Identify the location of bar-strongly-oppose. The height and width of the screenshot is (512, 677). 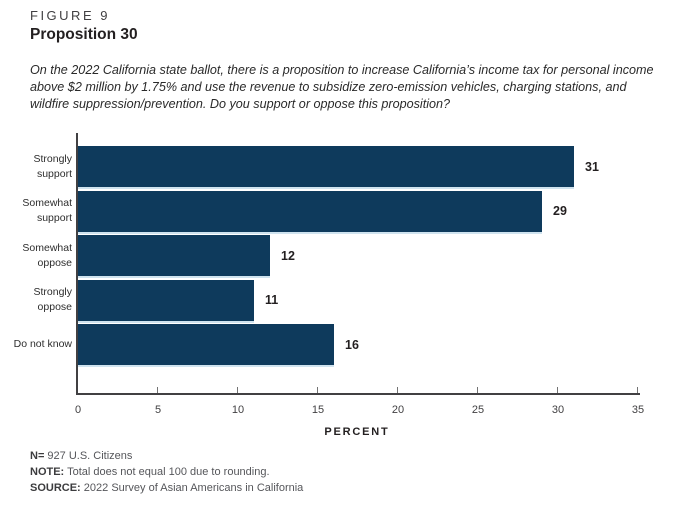
(166, 301).